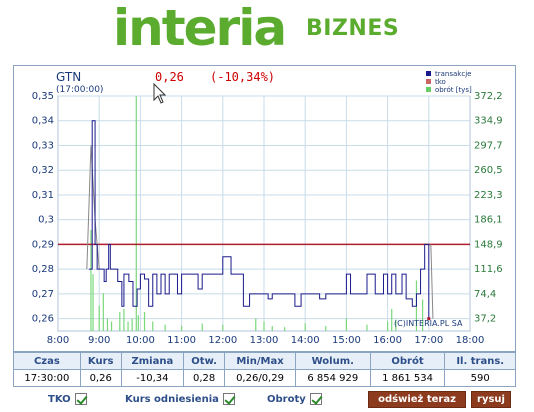 This screenshot has height=412, width=534. I want to click on y-right-tick-label: 223,3, so click(488, 195).